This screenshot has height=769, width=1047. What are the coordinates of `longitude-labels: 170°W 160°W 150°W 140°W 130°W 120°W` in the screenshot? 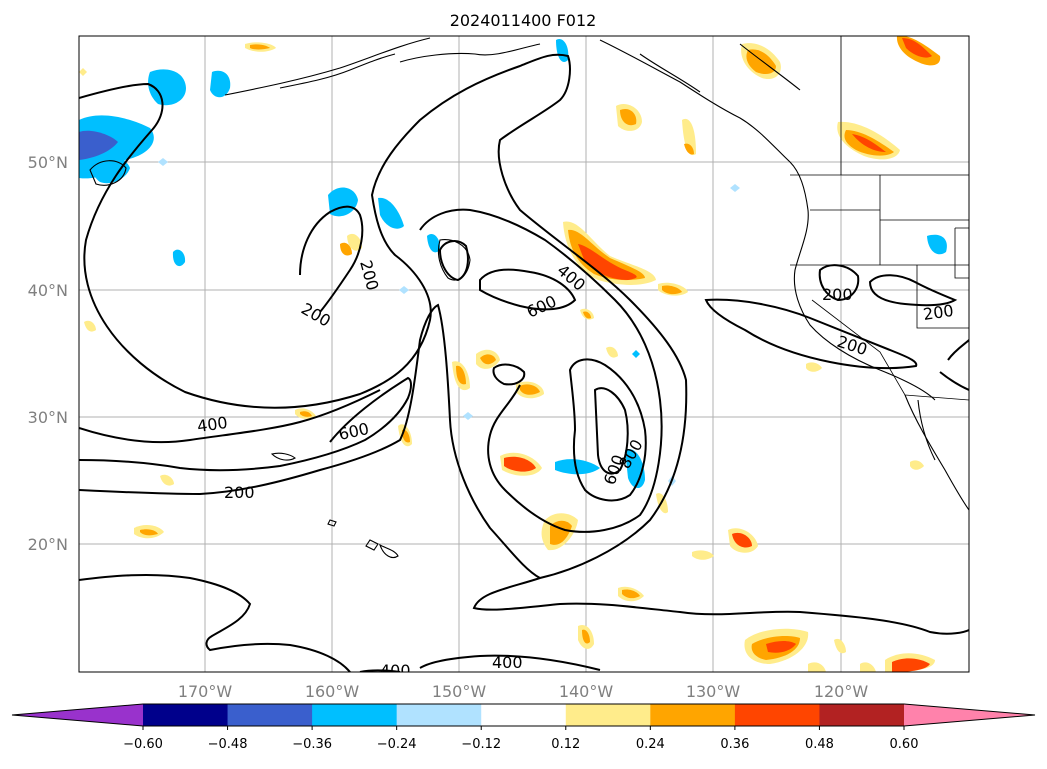 It's located at (523, 691).